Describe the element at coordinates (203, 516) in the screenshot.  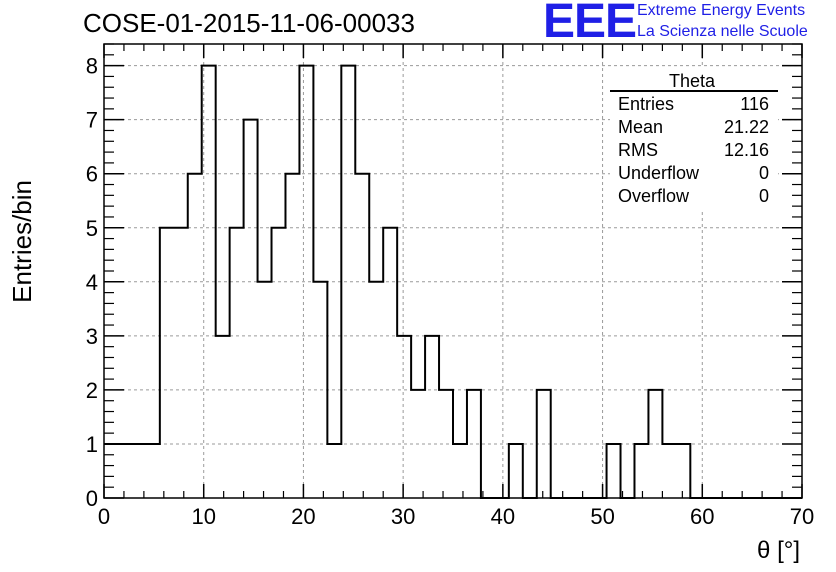
I see `x-tick-label: 10` at that location.